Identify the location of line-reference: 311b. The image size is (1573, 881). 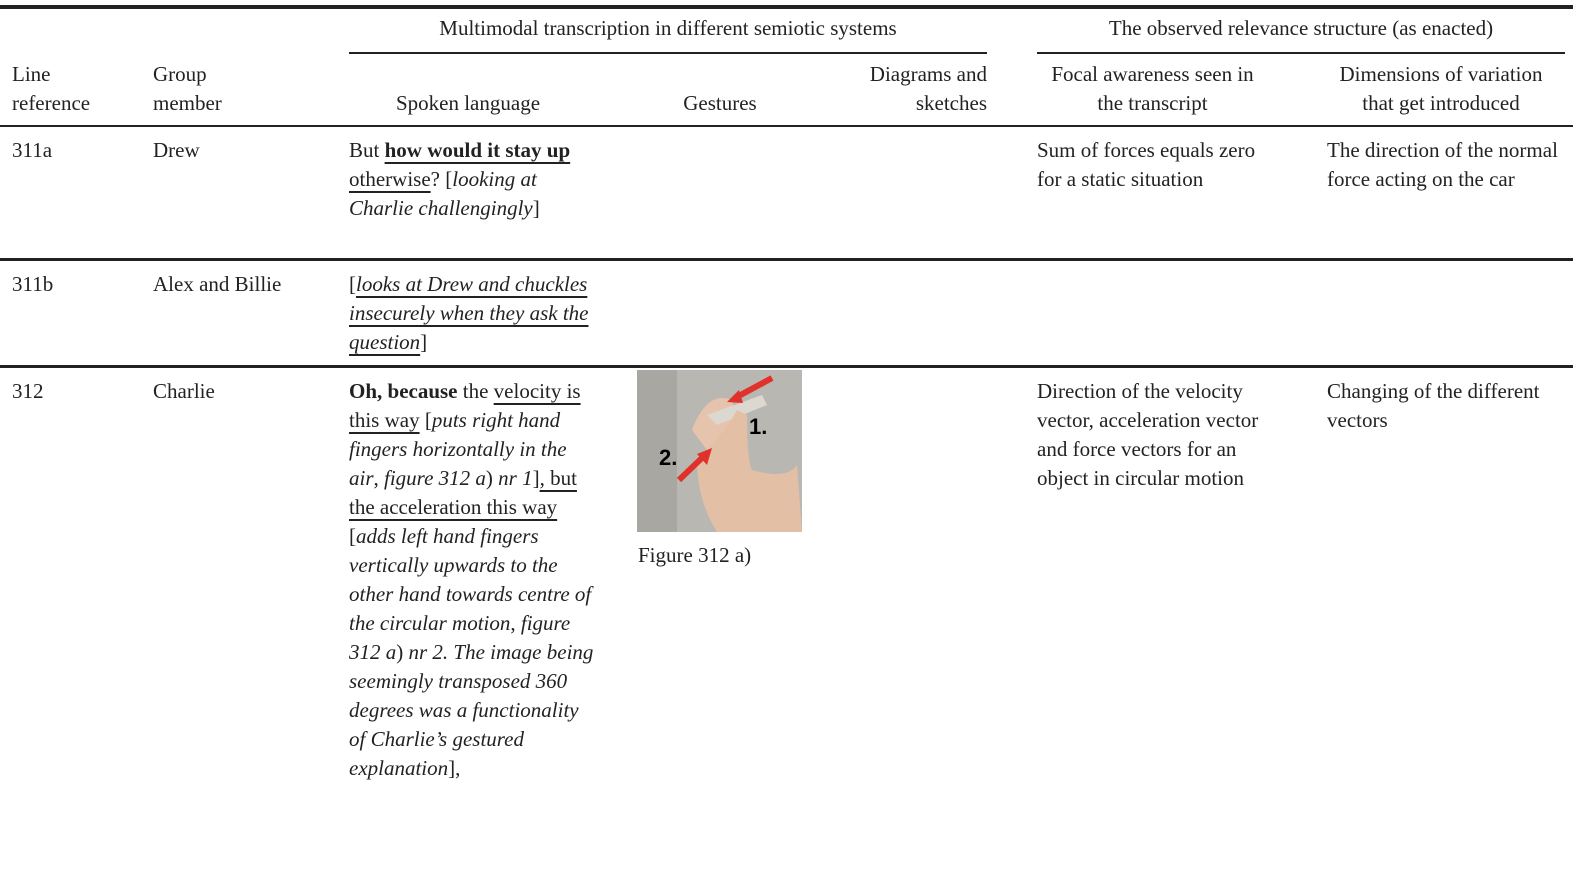
(33, 284).